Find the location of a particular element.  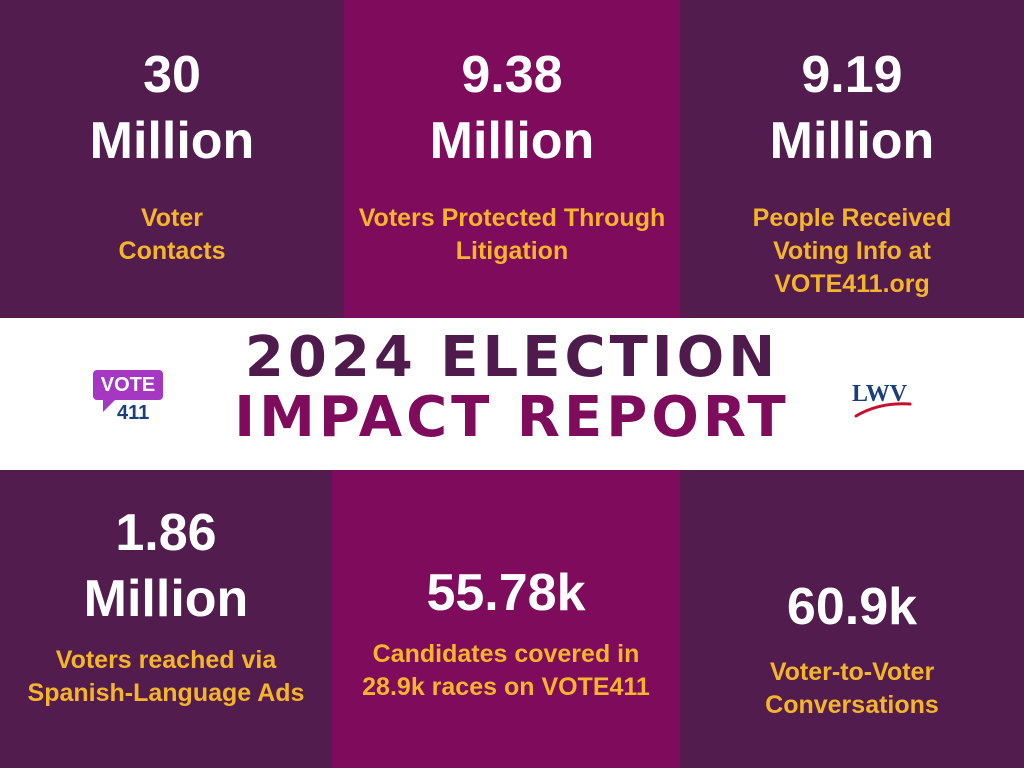

stat-value: 60.9k is located at coordinates (852, 607).